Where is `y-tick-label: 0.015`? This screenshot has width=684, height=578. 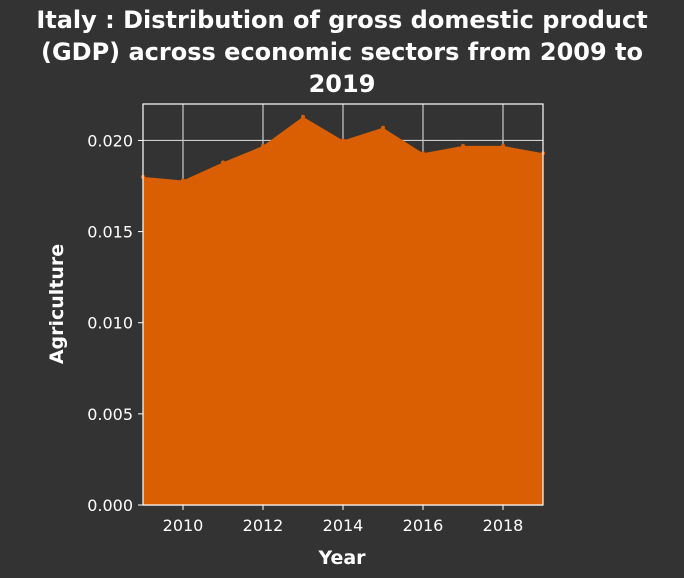 y-tick-label: 0.015 is located at coordinates (110, 232).